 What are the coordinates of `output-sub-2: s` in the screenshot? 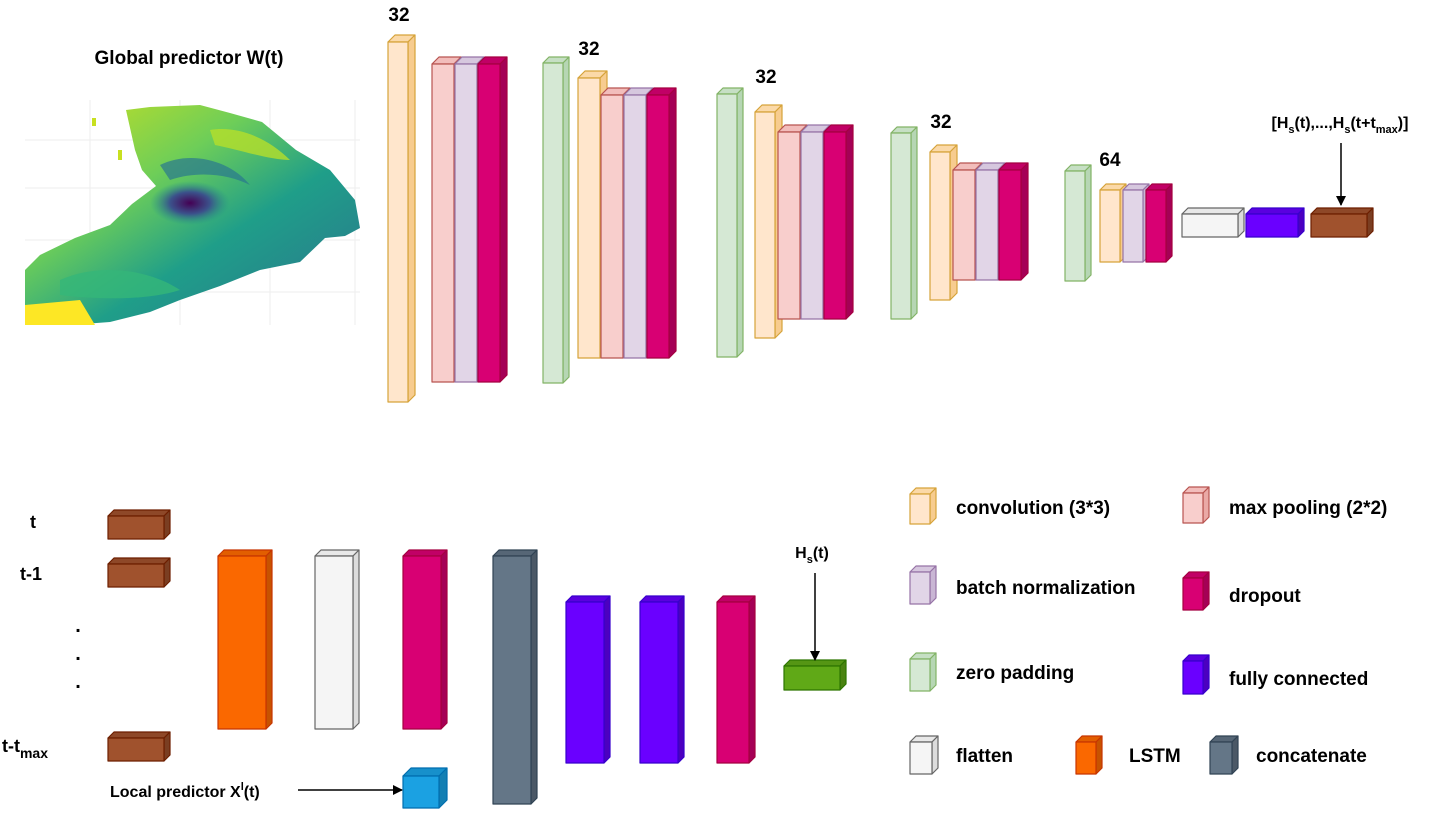 It's located at (1347, 130).